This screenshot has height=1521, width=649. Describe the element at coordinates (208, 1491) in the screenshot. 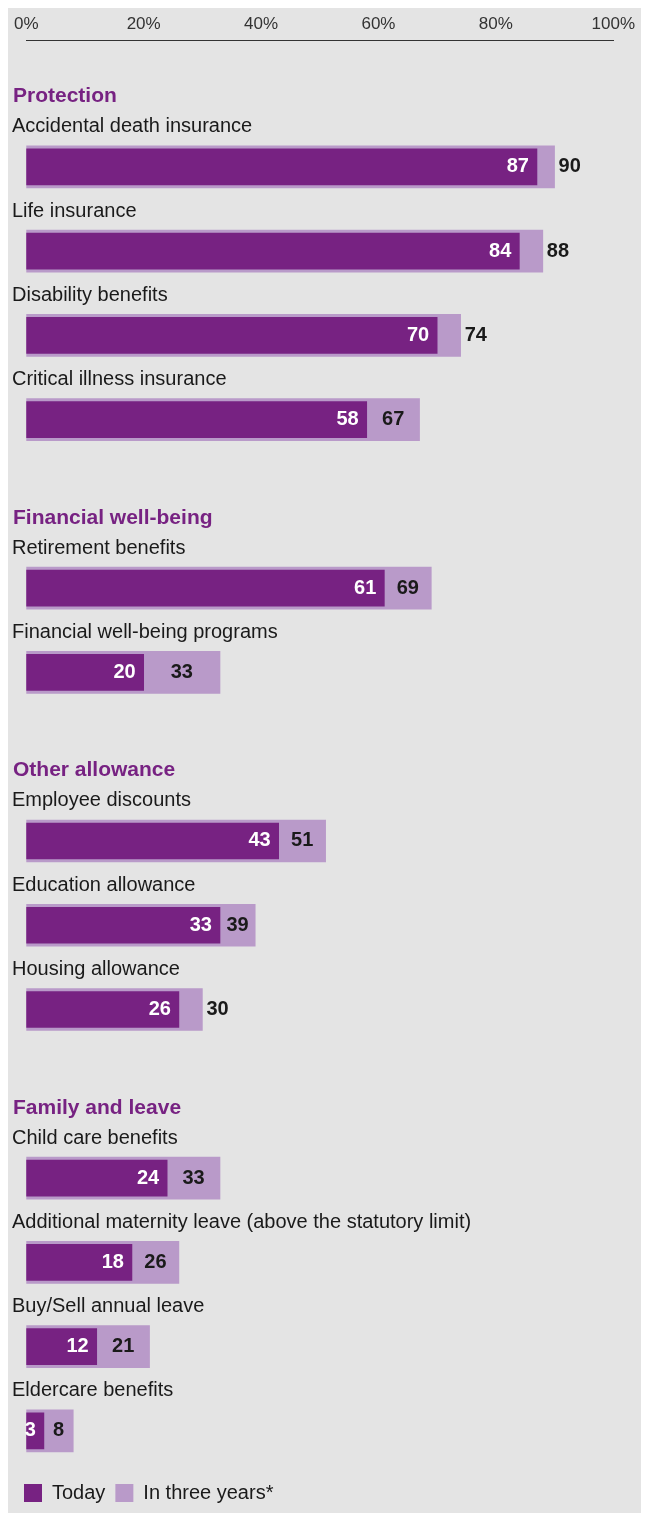

I see `legend-label: In three years*` at that location.